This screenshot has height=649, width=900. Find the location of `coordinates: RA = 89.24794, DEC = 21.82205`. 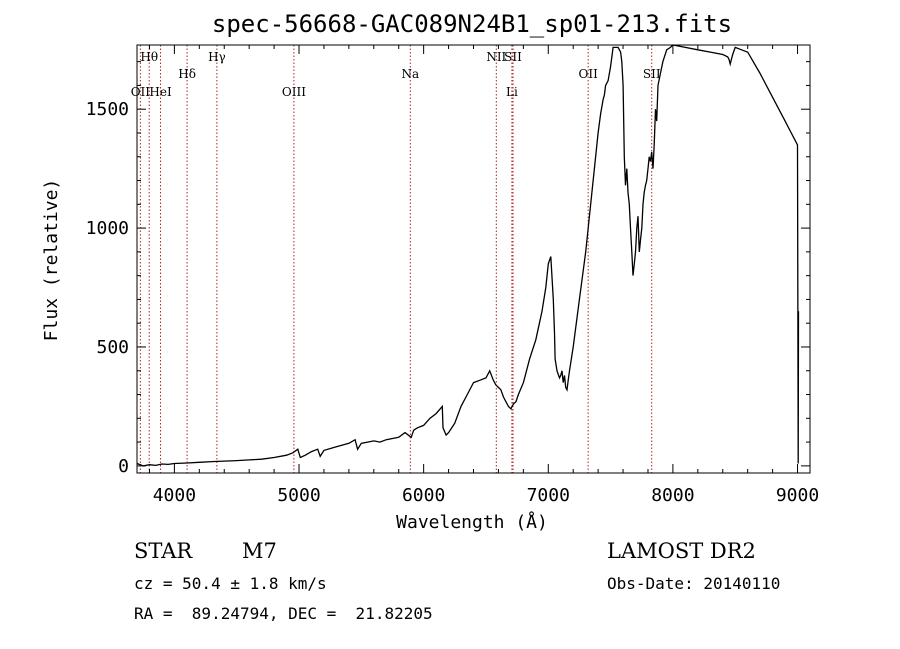

coordinates: RA = 89.24794, DEC = 21.82205 is located at coordinates (283, 613).